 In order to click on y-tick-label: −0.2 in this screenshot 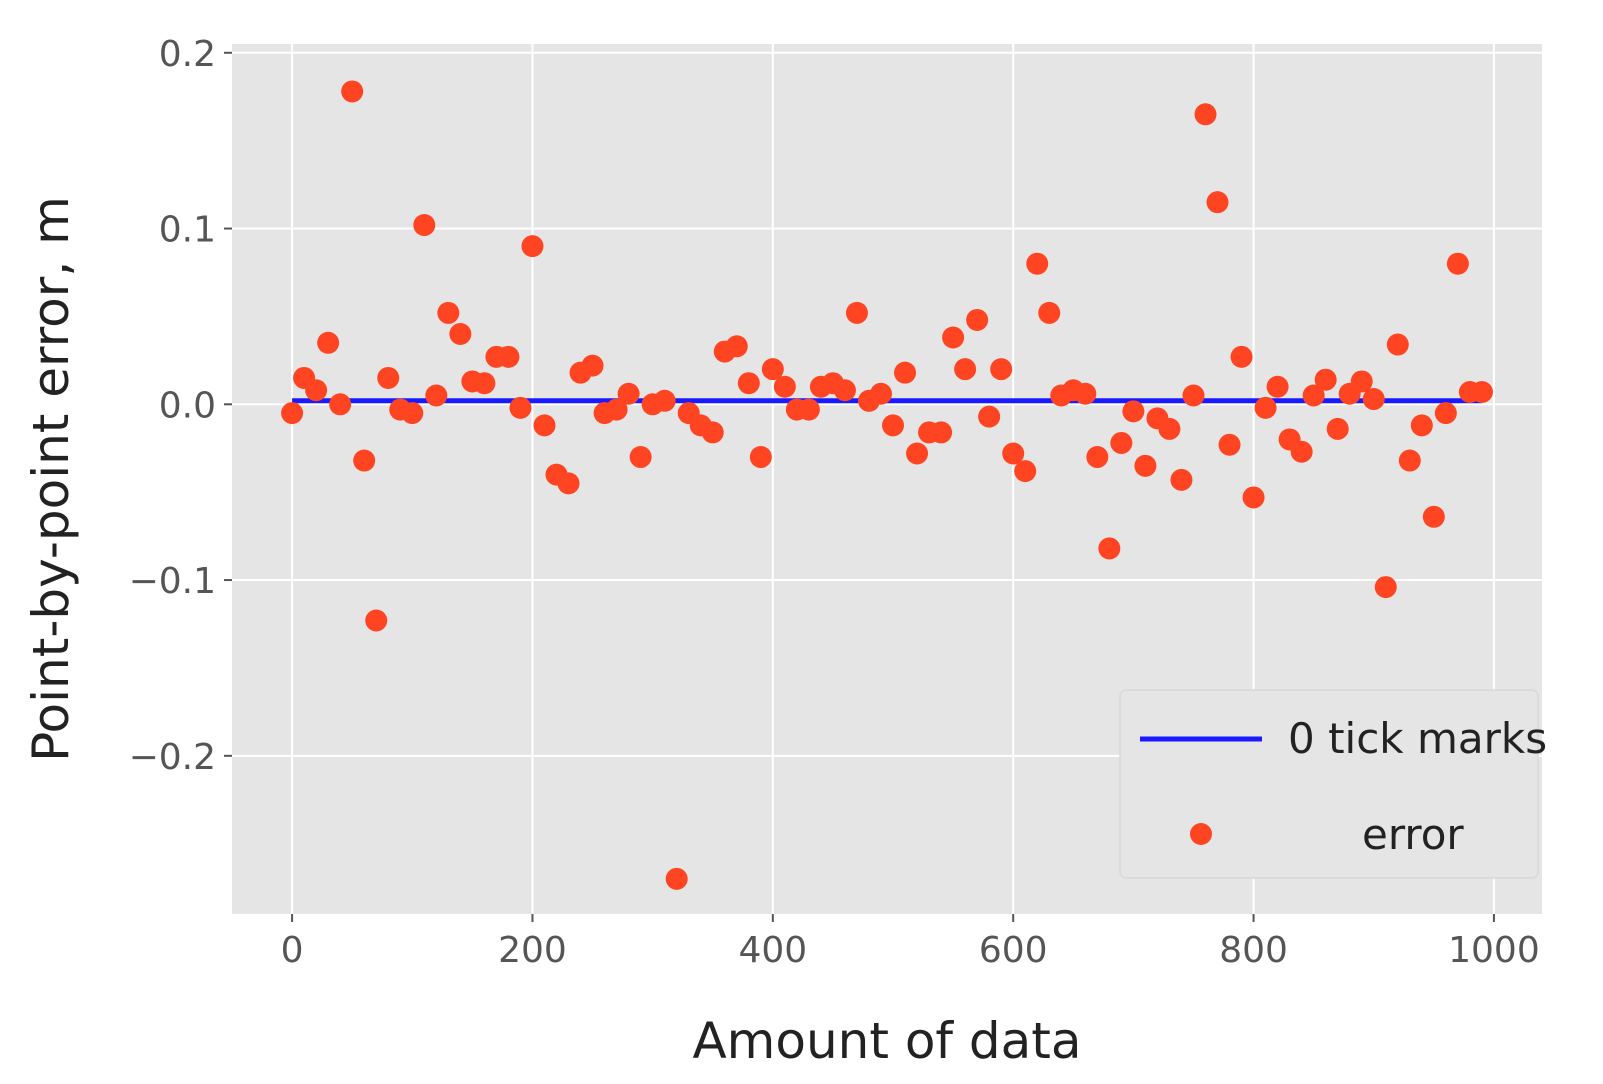, I will do `click(172, 757)`.